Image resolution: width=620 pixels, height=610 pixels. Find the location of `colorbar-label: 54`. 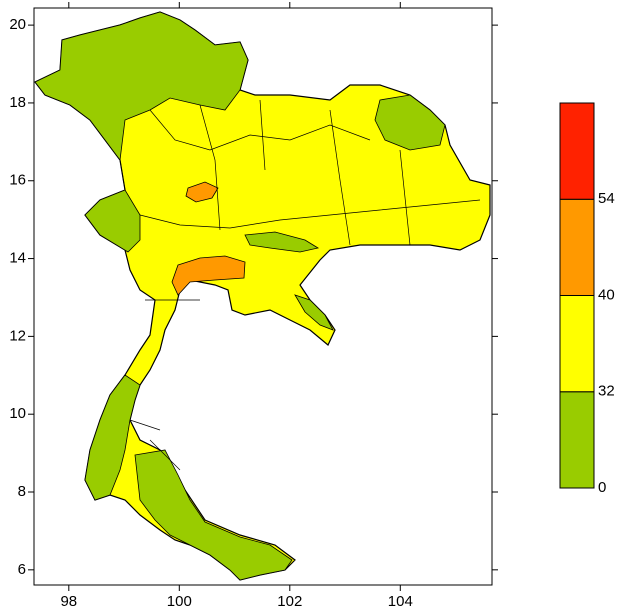

colorbar-label: 54 is located at coordinates (606, 198).